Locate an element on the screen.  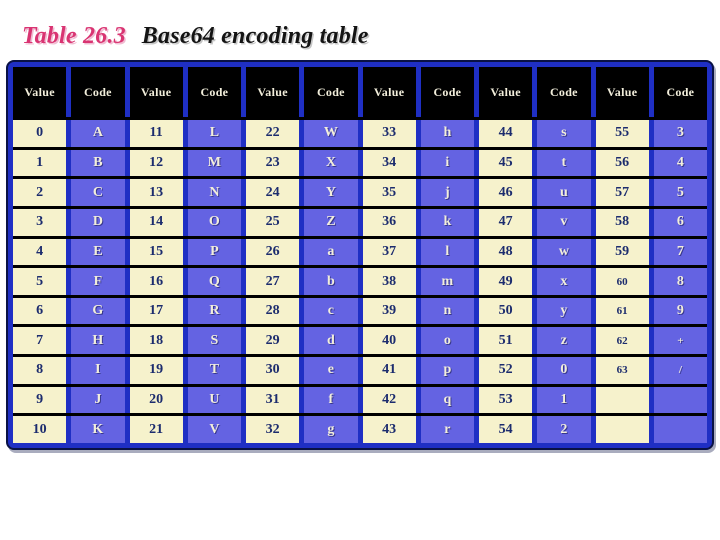
code-cell: O is located at coordinates (214, 222).